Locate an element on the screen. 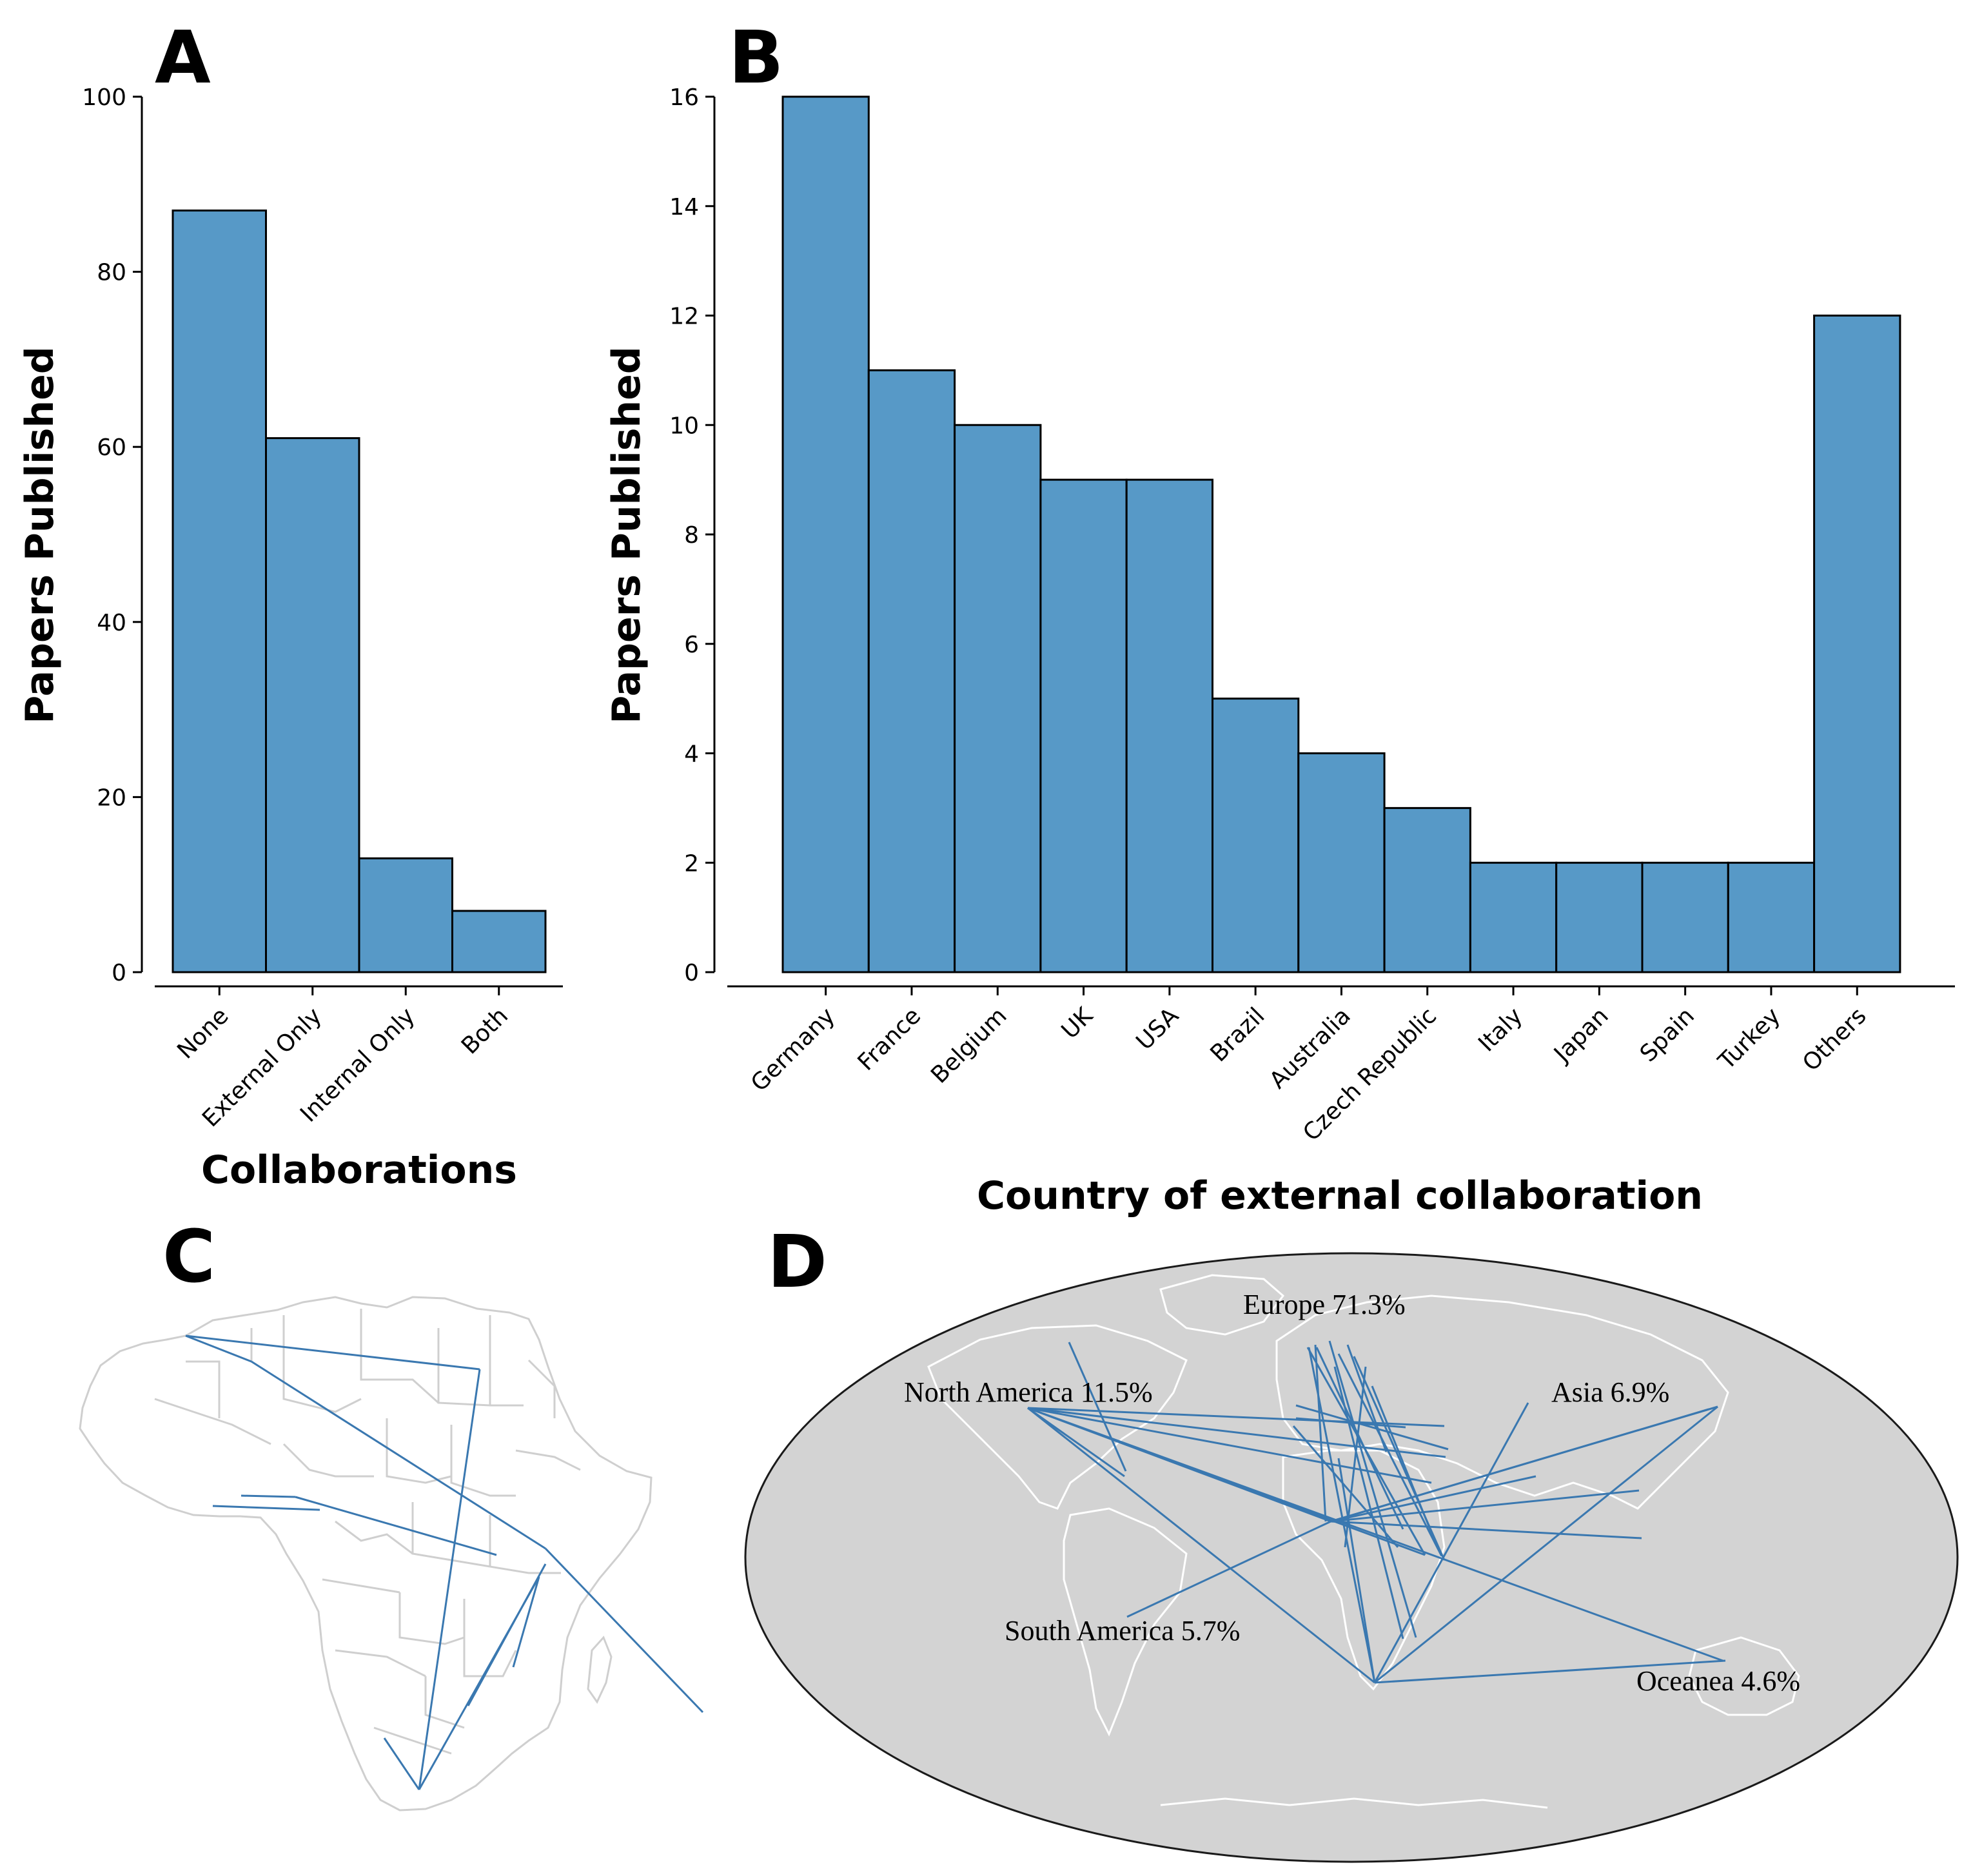 This screenshot has height=1876, width=1973. x-tick-label: Australia is located at coordinates (1310, 1048).